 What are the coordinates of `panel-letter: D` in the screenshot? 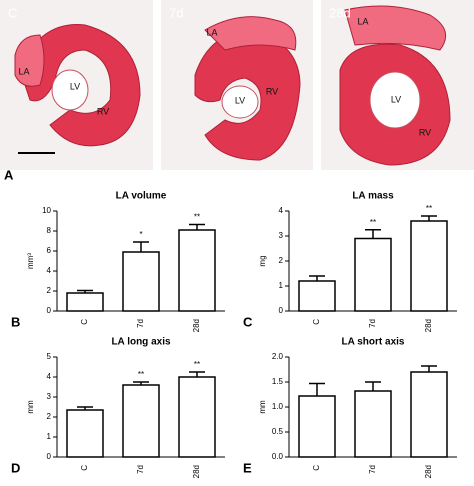 It's located at (15, 467).